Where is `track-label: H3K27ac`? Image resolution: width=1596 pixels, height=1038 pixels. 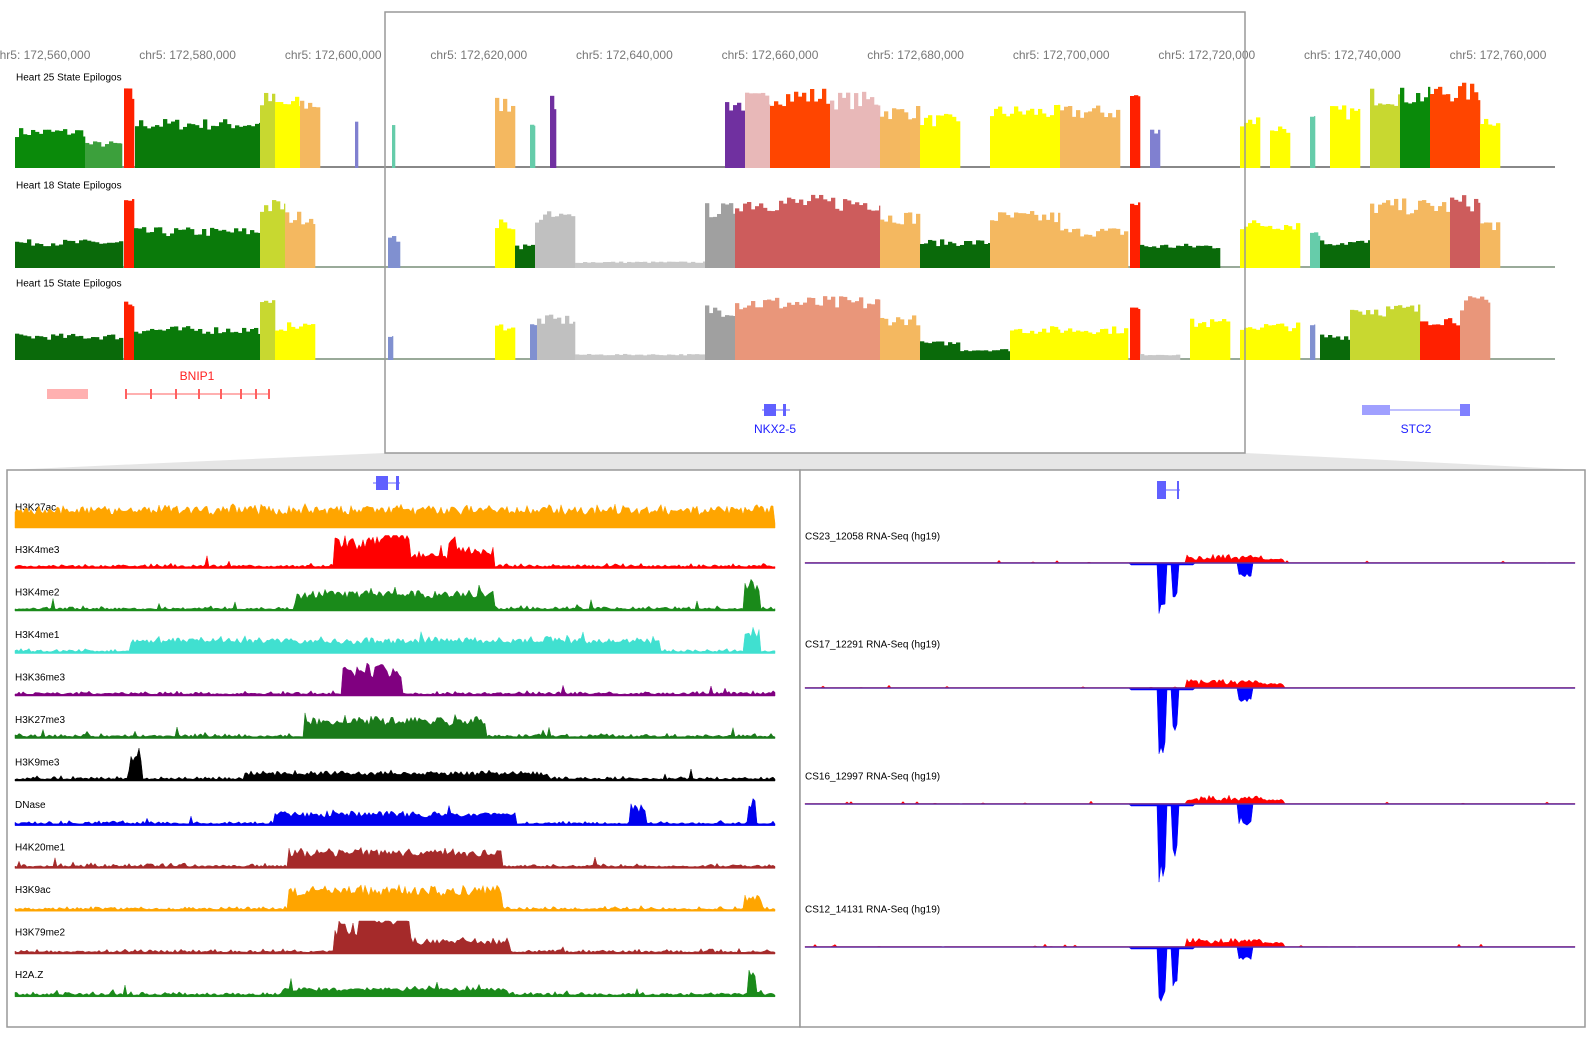 track-label: H3K27ac is located at coordinates (35, 508).